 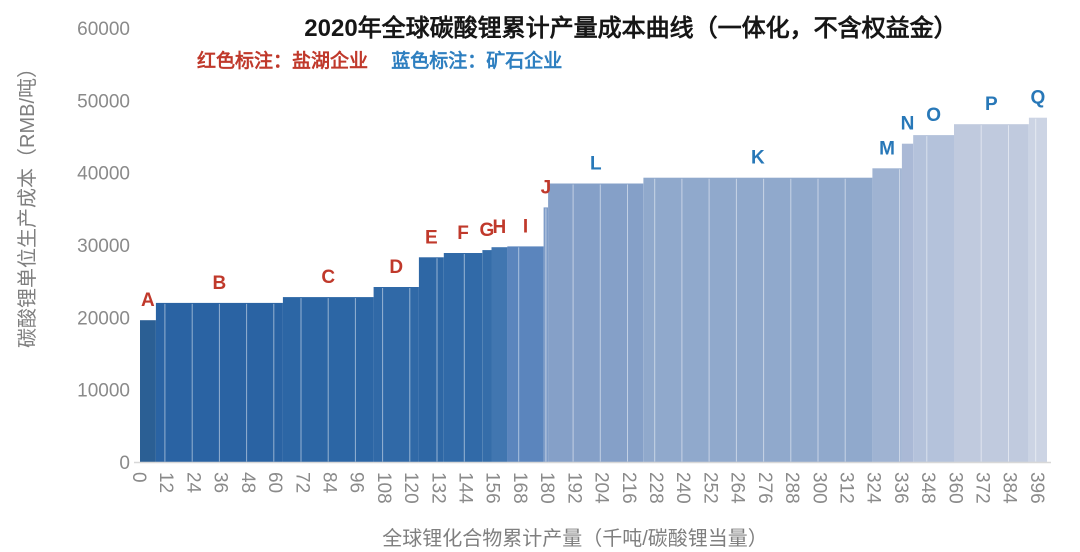 What do you see at coordinates (431, 237) in the screenshot?
I see `segment-label-E: E` at bounding box center [431, 237].